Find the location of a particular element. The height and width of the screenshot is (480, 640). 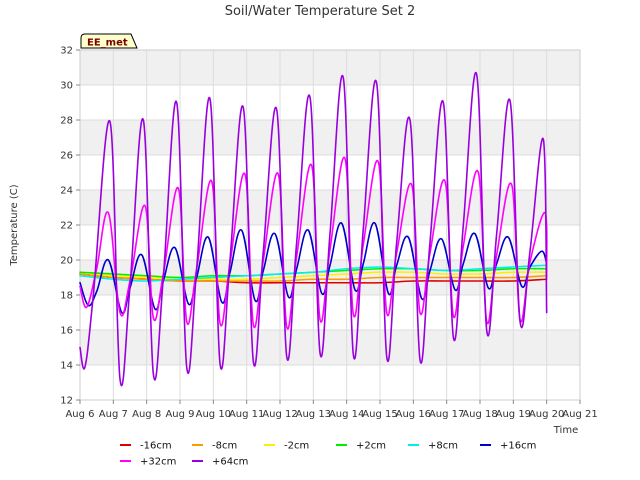

x-tick-label: Aug 18 is located at coordinates (479, 414).